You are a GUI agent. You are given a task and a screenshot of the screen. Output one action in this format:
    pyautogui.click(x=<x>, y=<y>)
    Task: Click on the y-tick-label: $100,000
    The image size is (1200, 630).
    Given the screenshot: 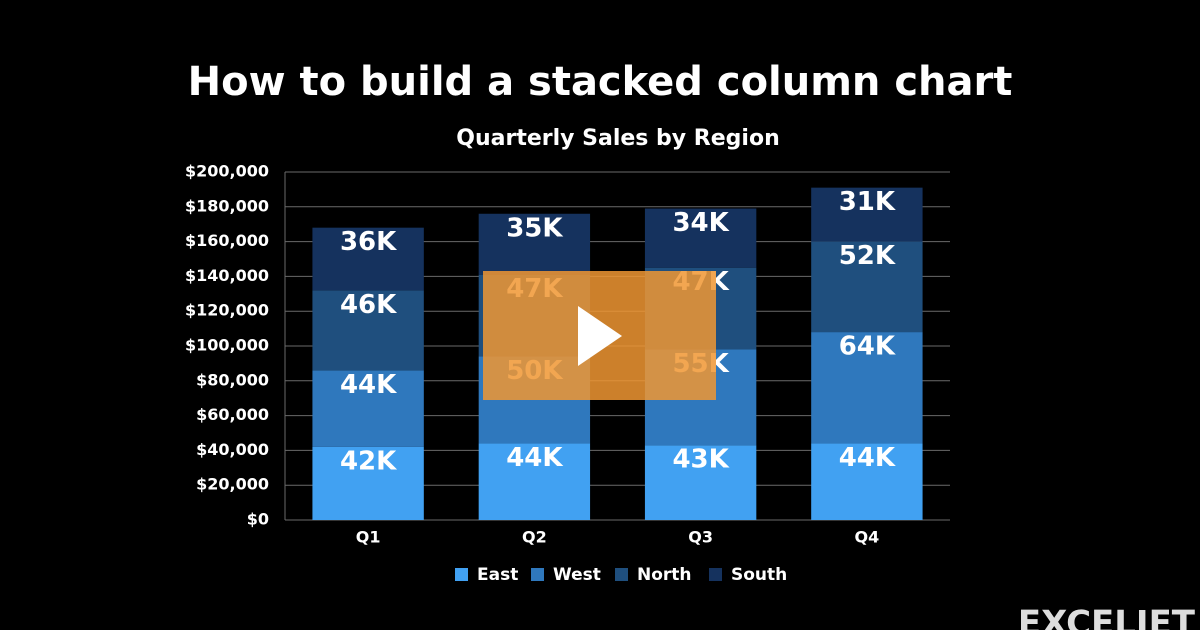 What is the action you would take?
    pyautogui.click(x=227, y=345)
    